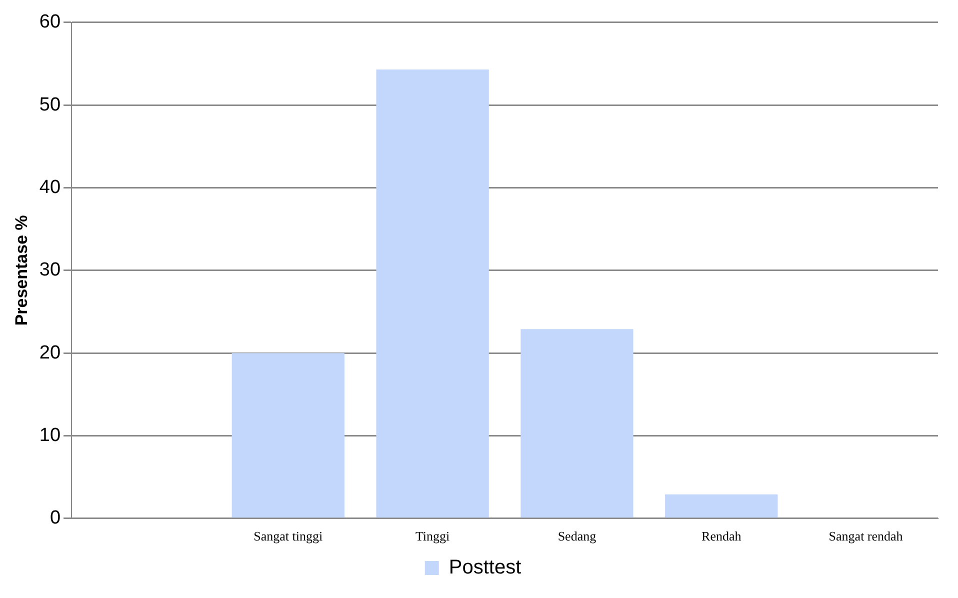  Describe the element at coordinates (50, 105) in the screenshot. I see `y-tick-label: 50` at that location.